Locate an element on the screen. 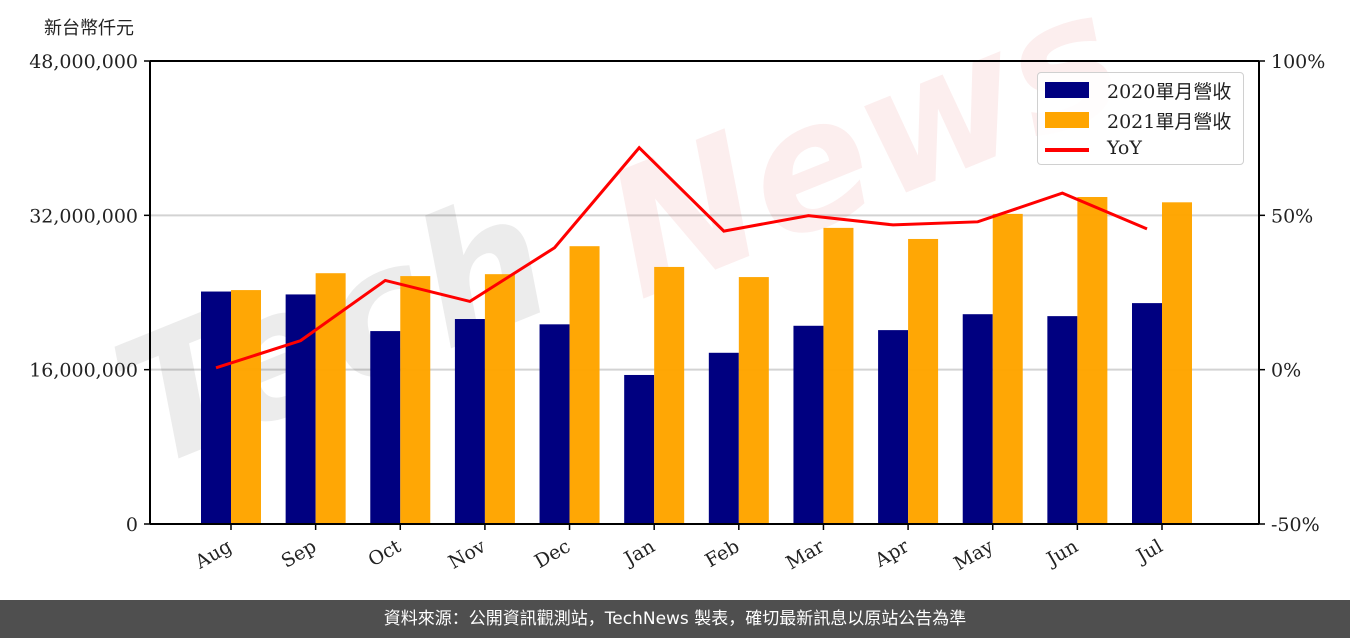  source-footer: 資料來源：公開資訊觀測站，TechNews 製表，確切最新訊息以原站公告為準 is located at coordinates (675, 619).